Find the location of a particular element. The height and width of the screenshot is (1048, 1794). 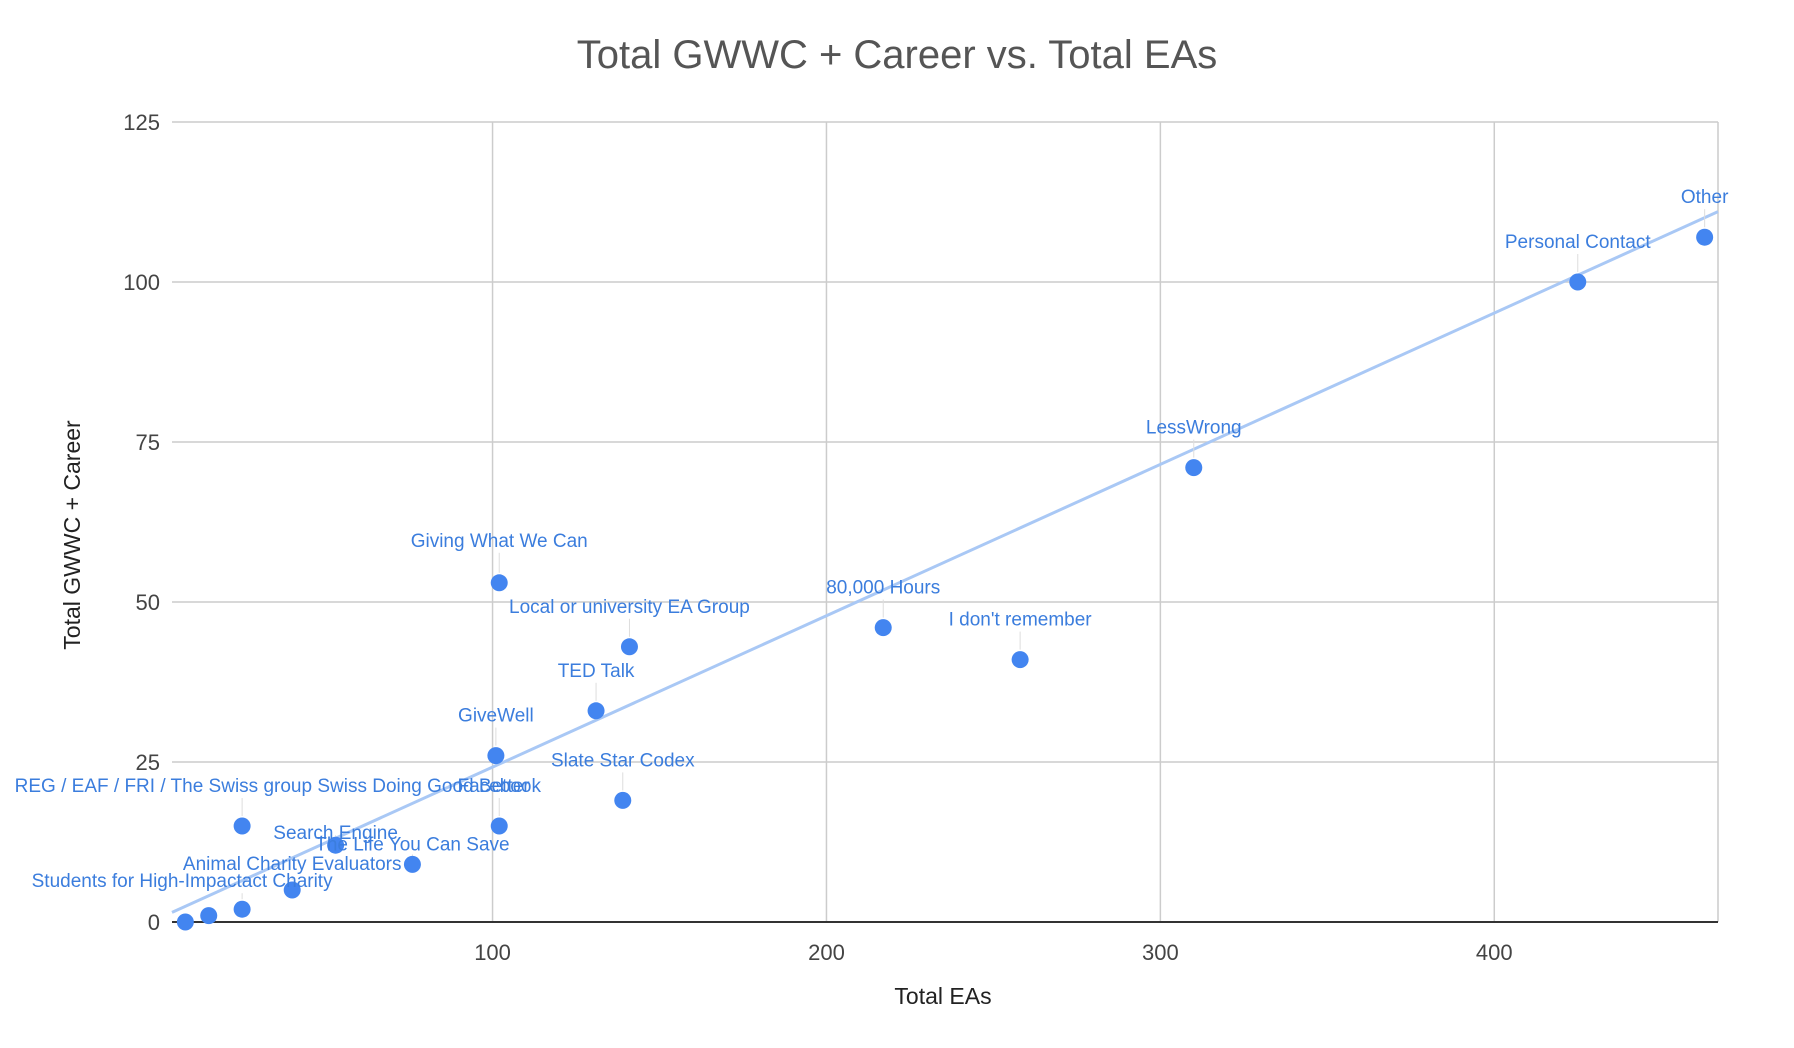

data-point-label: Slate Star Codex is located at coordinates (623, 760).